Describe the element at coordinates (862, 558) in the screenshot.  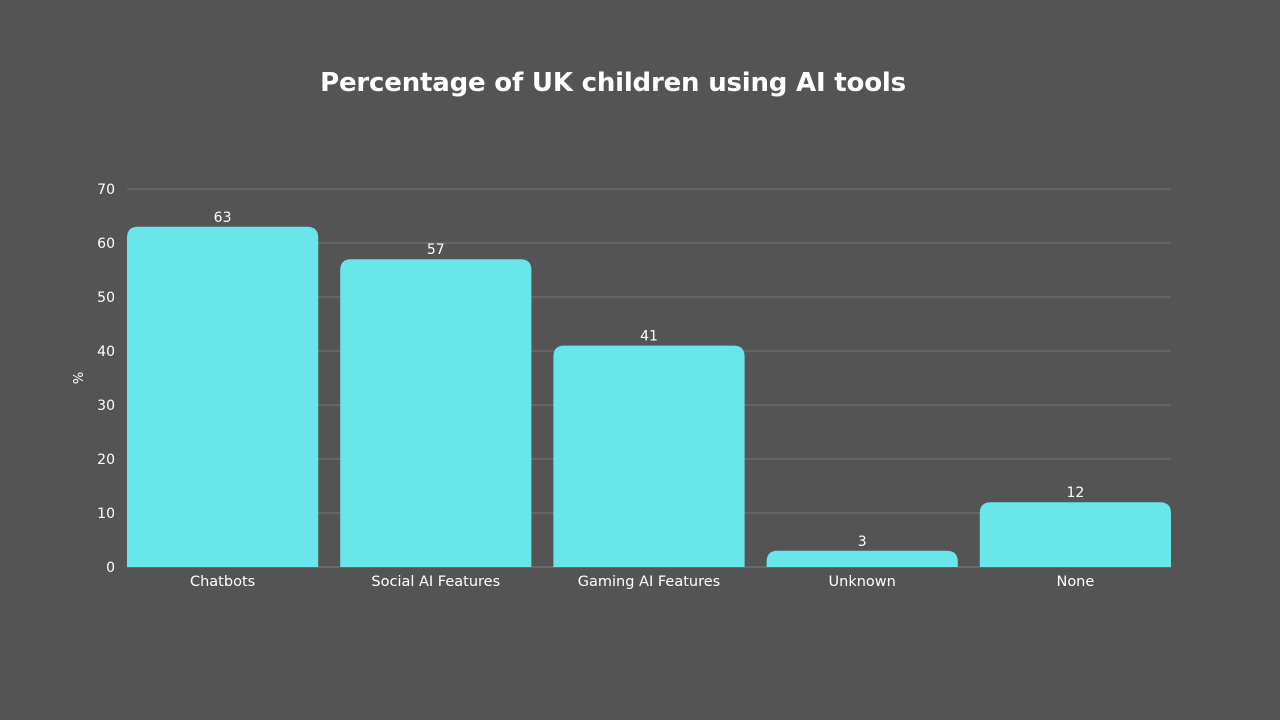
I see `bar-unknown` at that location.